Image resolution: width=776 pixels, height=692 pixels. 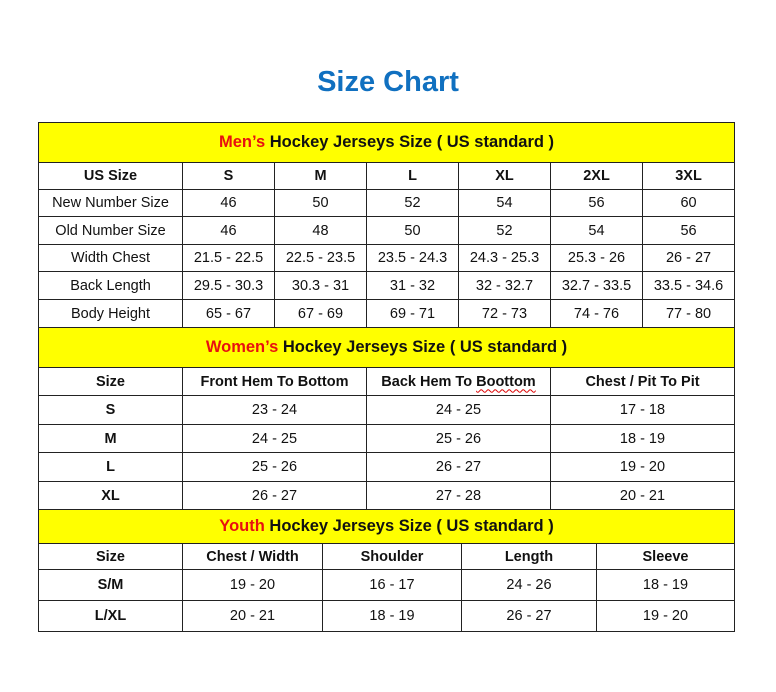 What do you see at coordinates (110, 585) in the screenshot?
I see `row-label: S/M` at bounding box center [110, 585].